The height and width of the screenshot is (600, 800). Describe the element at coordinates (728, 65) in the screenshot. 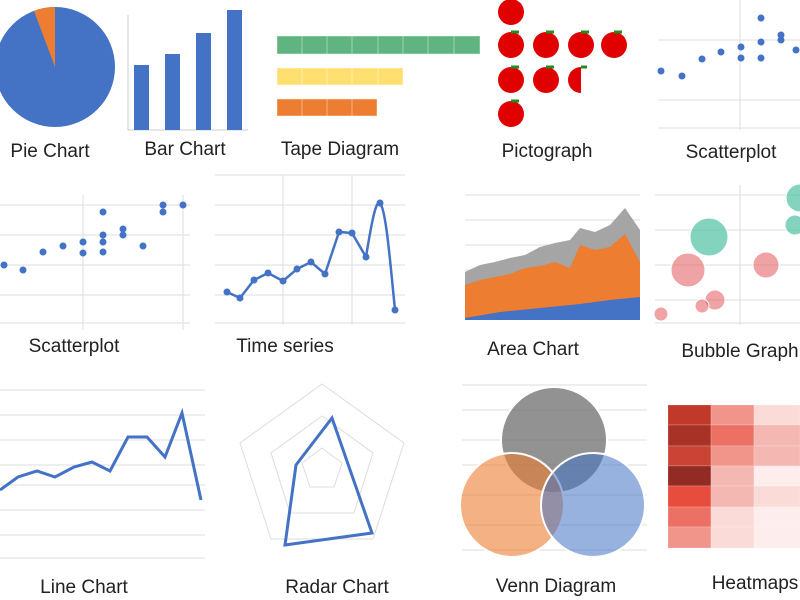

I see `scatter-icon` at that location.